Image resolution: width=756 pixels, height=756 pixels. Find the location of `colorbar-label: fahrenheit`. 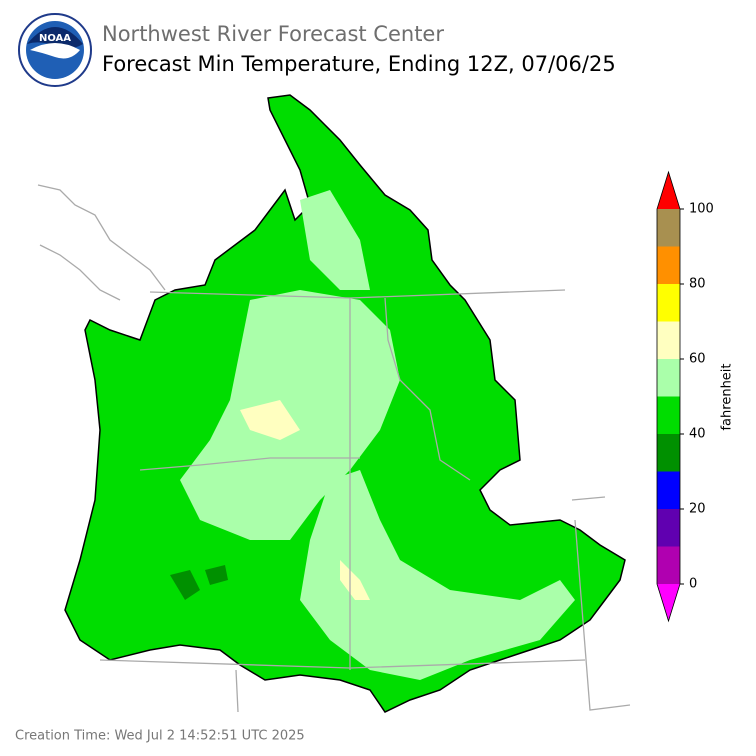

colorbar-label: fahrenheit is located at coordinates (727, 396).